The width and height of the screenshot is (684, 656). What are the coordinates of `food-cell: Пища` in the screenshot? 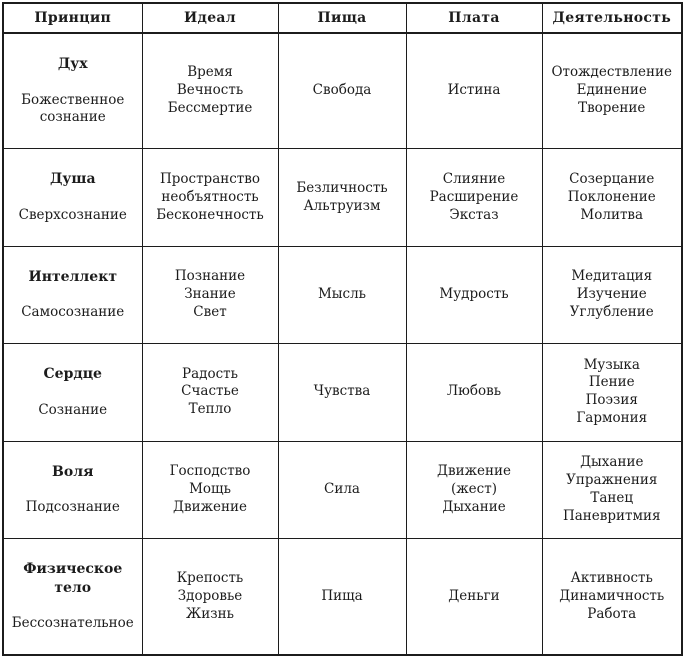 It's located at (342, 597).